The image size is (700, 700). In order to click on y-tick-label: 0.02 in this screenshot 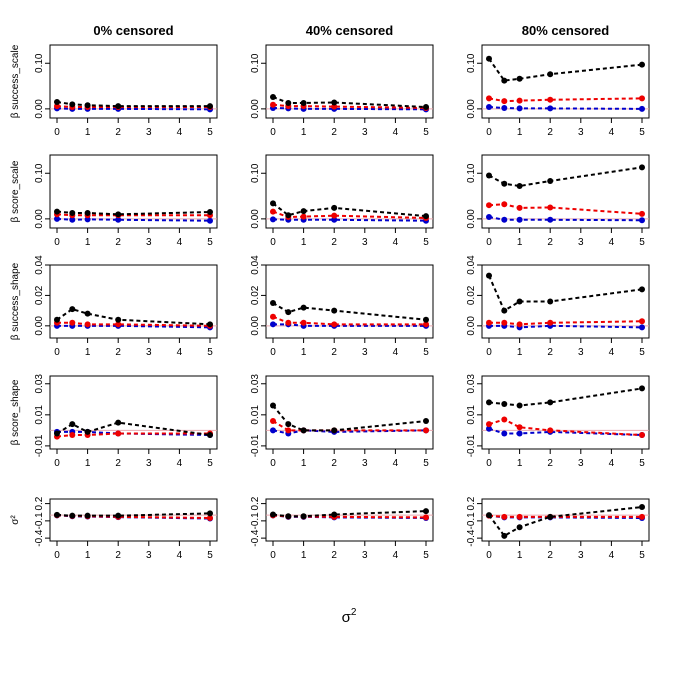, I will do `click(471, 295)`.